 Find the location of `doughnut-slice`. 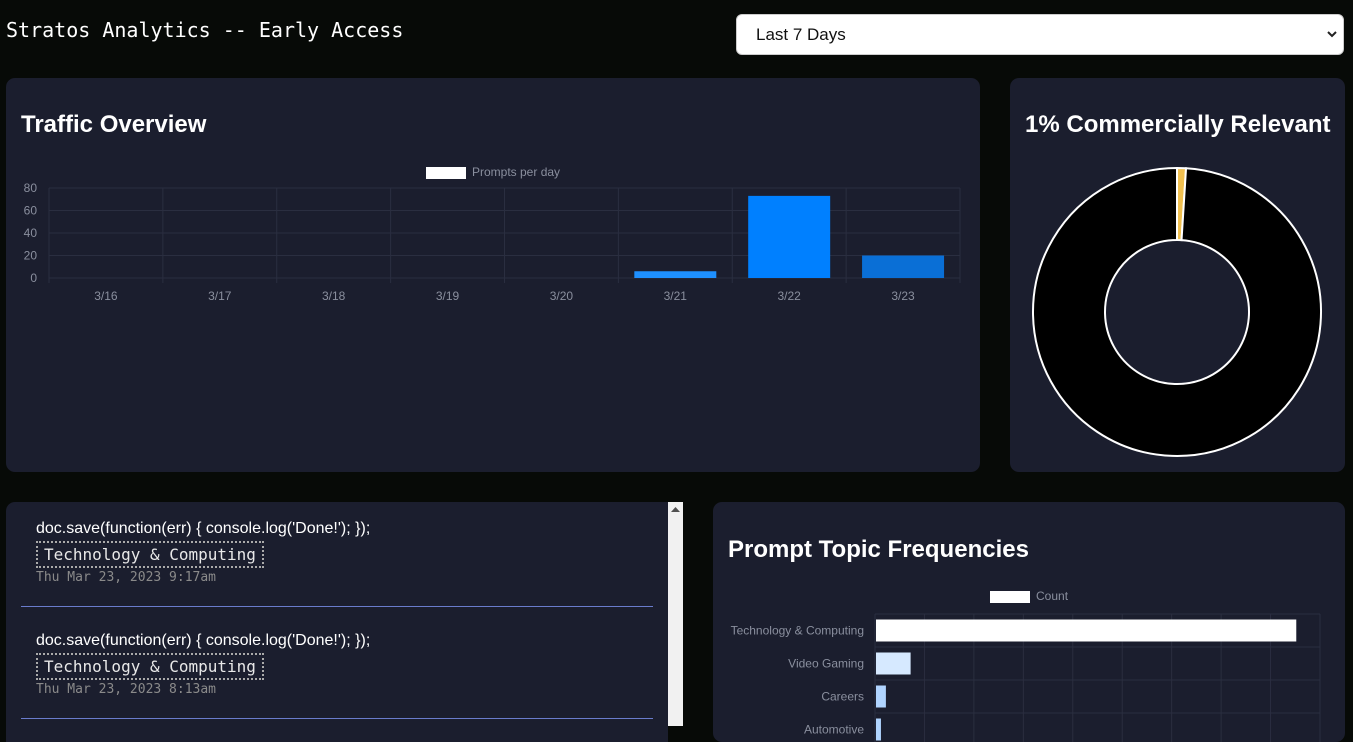

doughnut-slice is located at coordinates (1177, 311).